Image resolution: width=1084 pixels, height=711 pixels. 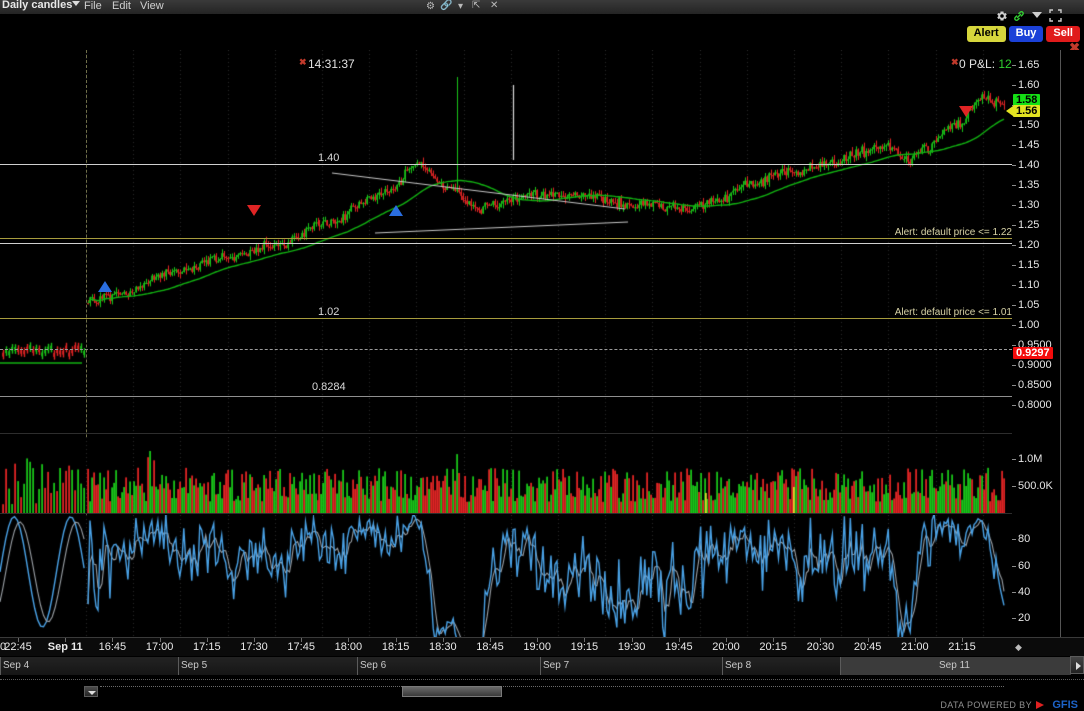 What do you see at coordinates (159, 647) in the screenshot?
I see `time-label-17-00: 17:00` at bounding box center [159, 647].